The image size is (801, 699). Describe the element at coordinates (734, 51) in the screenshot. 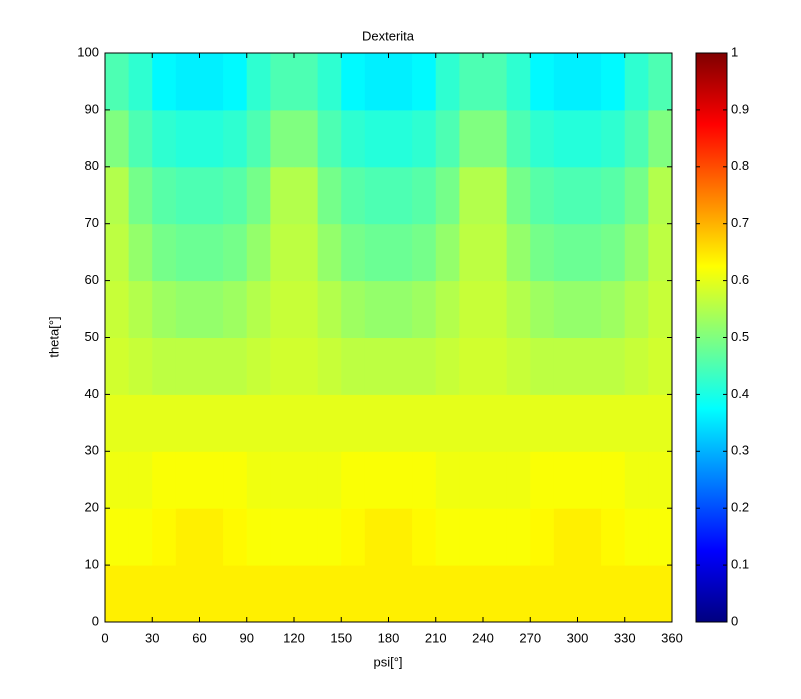

I see `colorbar-tick-label: 1` at that location.